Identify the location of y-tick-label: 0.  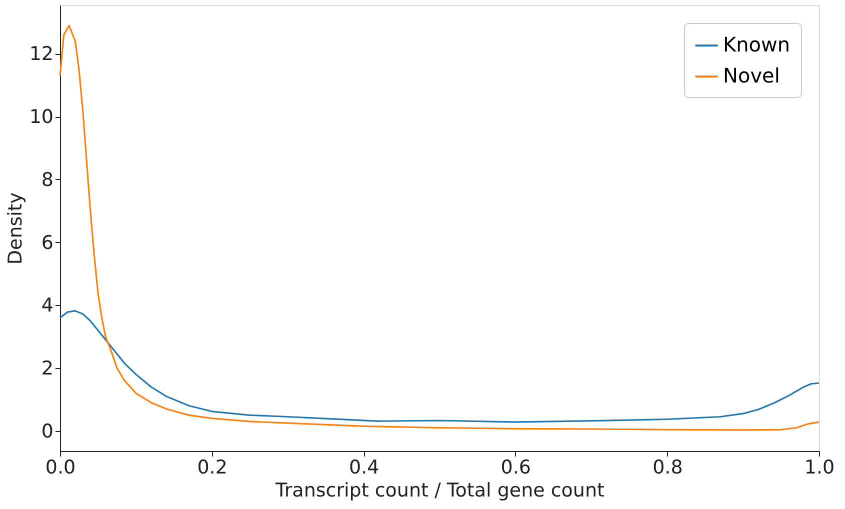
(47, 431).